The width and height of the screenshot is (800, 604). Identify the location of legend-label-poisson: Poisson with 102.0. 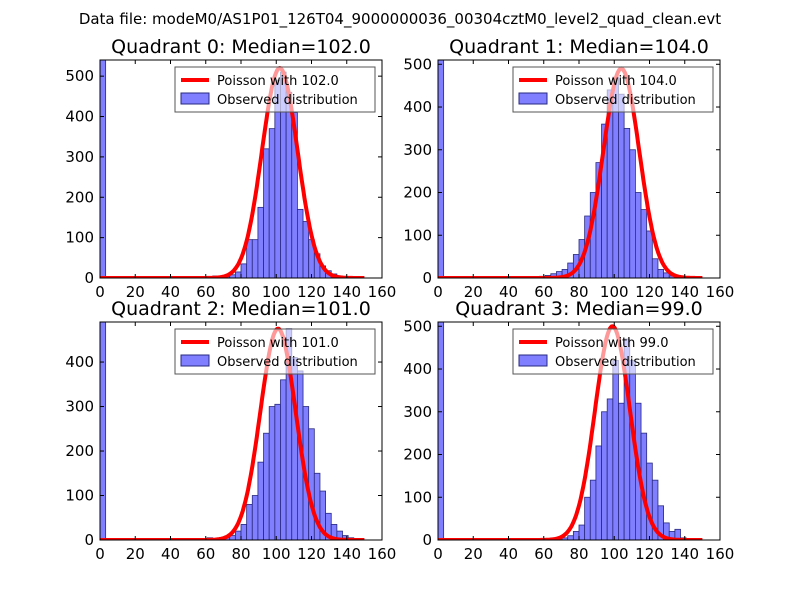
(278, 81).